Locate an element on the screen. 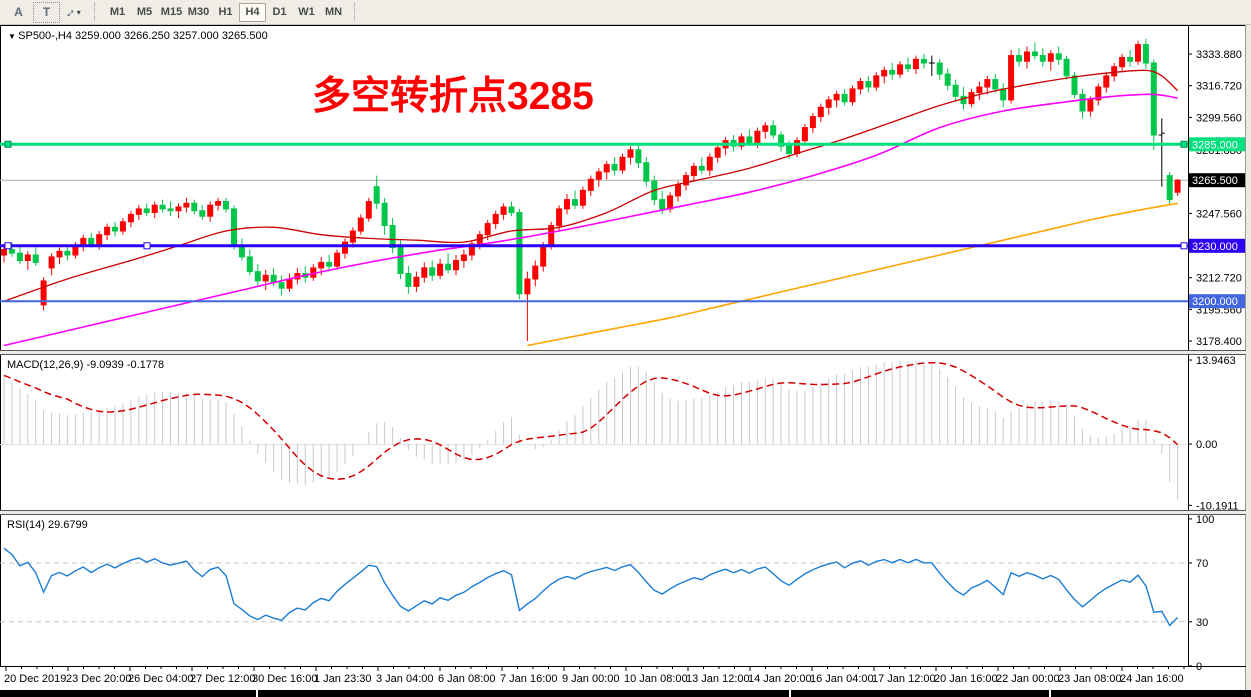 The image size is (1251, 697). price-tag-3200.000: 3200.000 is located at coordinates (1215, 302).